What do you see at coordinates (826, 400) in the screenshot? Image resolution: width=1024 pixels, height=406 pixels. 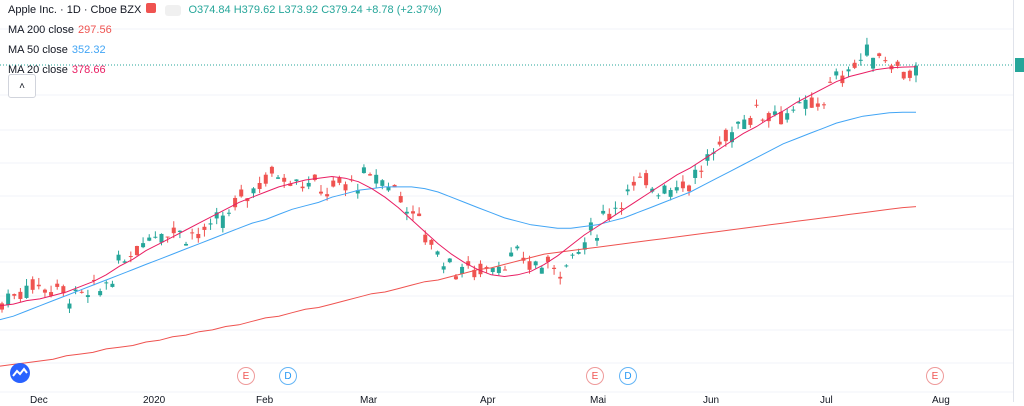 I see `time-axis-label: Jul` at bounding box center [826, 400].